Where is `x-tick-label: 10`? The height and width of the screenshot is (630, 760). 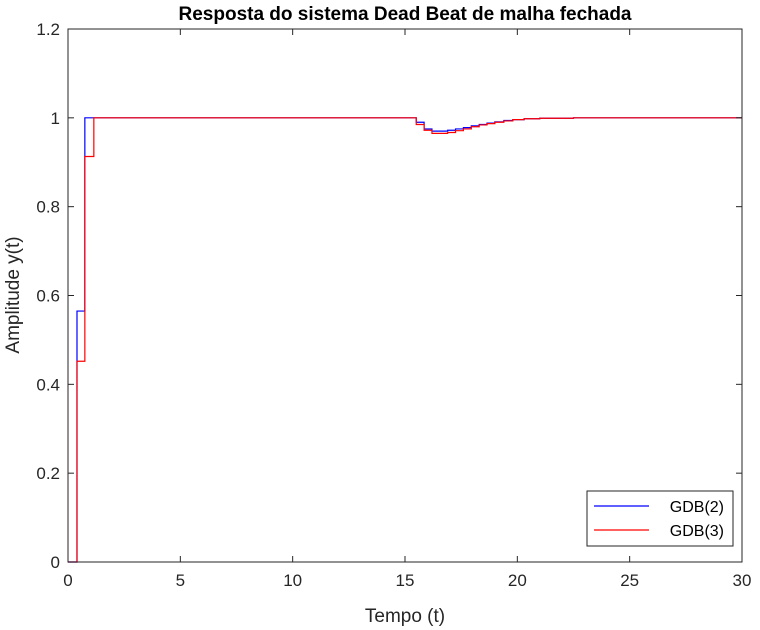
x-tick-label: 10 is located at coordinates (292, 580).